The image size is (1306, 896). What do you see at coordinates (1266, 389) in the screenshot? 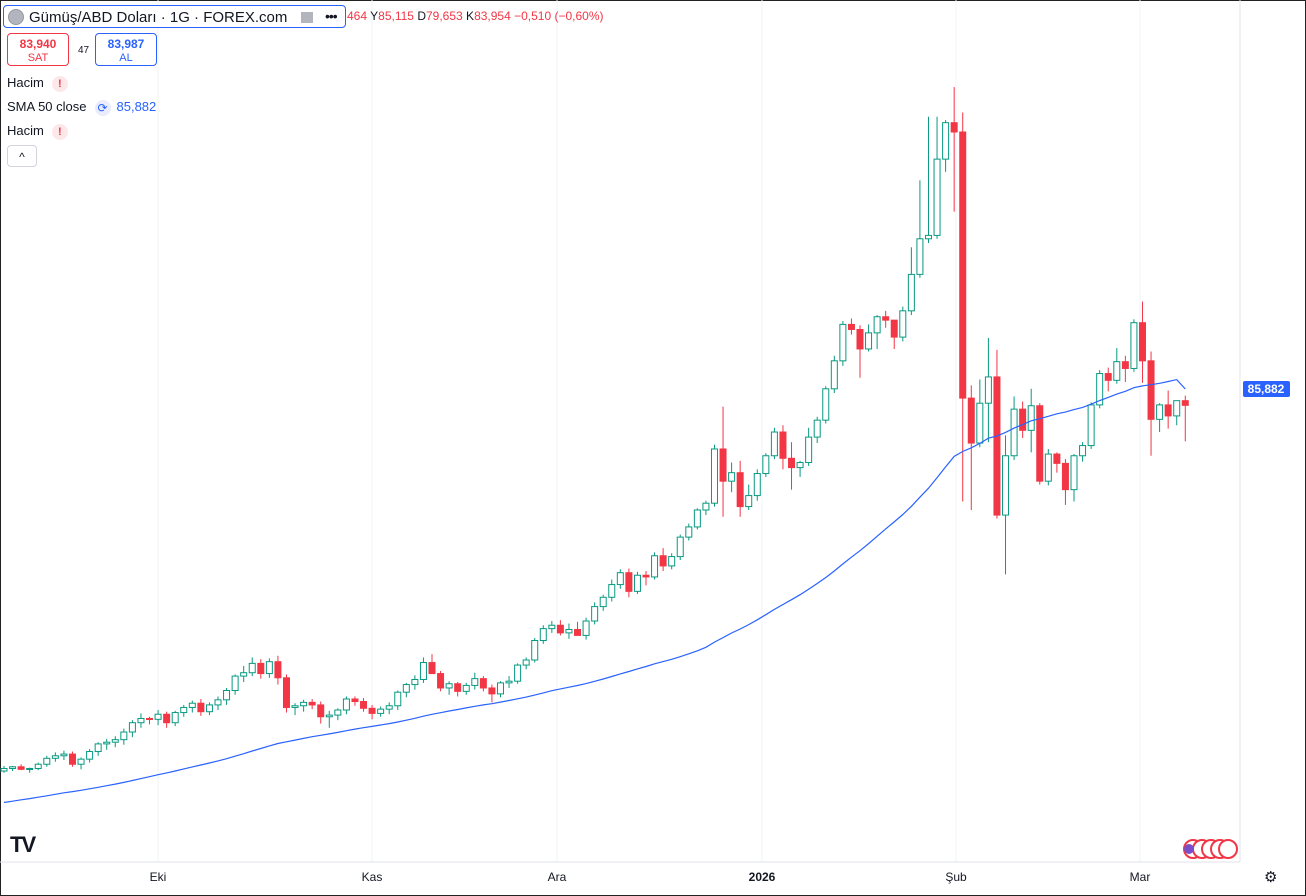
I see `sma-price-label: 85,882` at bounding box center [1266, 389].